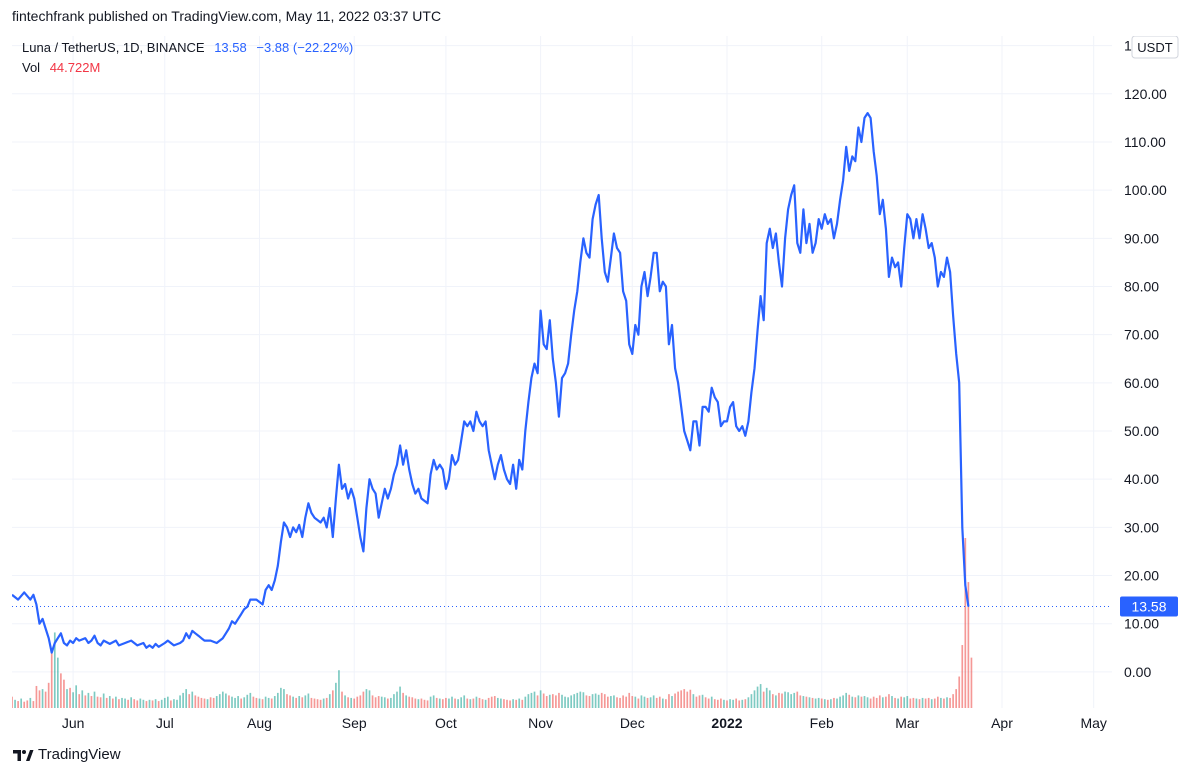  I want to click on x-tick-label: Nov, so click(540, 723).